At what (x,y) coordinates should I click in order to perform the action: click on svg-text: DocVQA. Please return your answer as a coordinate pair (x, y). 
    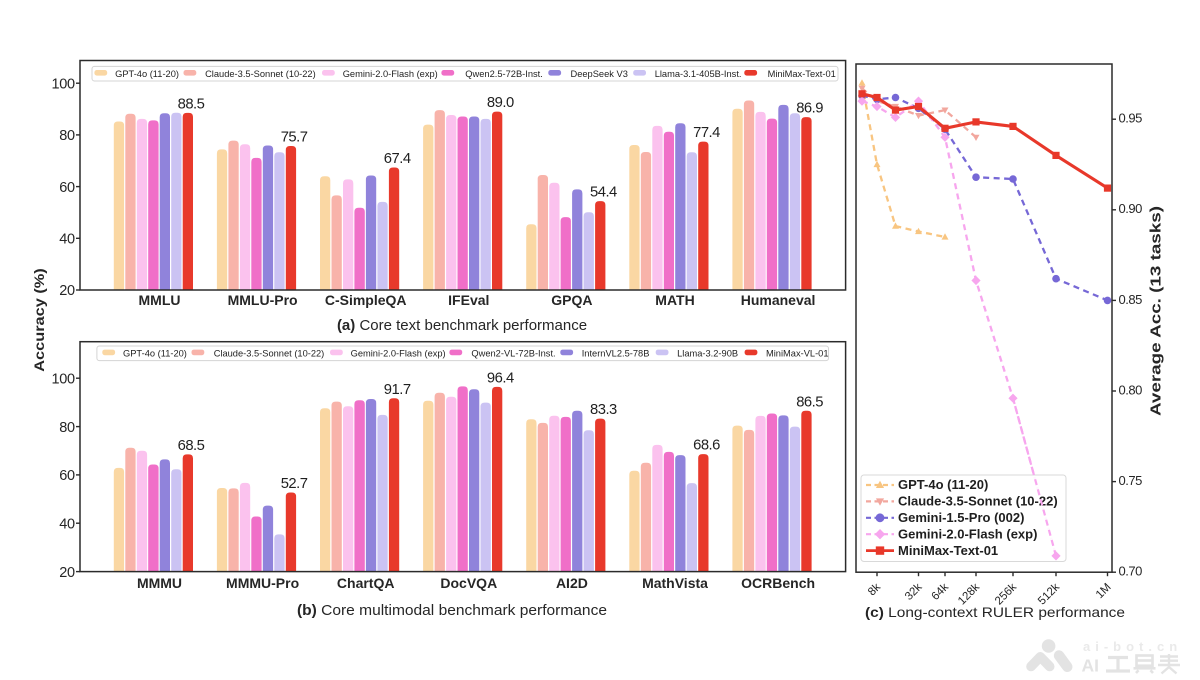
    Looking at the image, I should click on (468, 583).